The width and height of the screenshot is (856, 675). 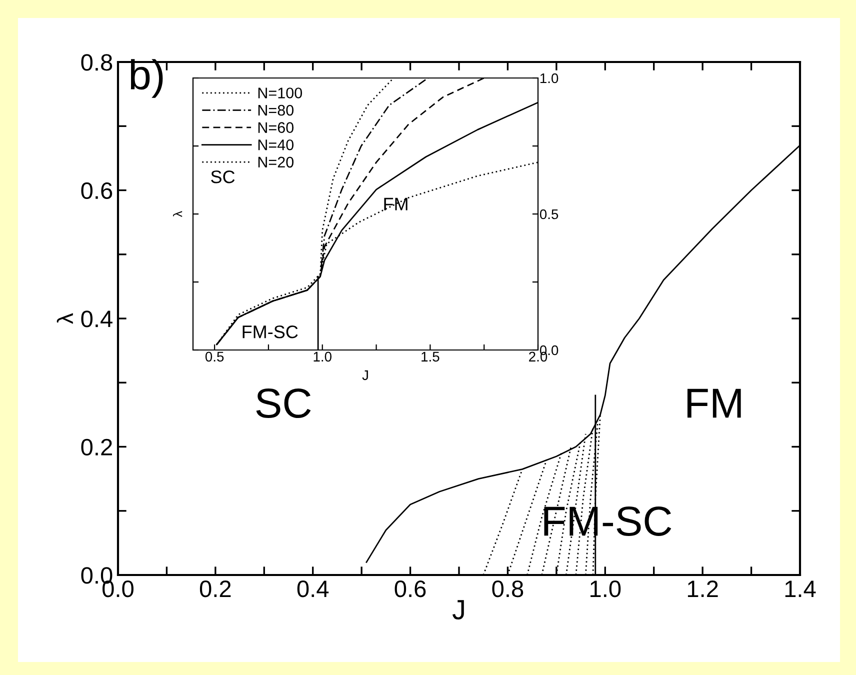 What do you see at coordinates (96, 62) in the screenshot?
I see `y-tick-label: 0.8` at bounding box center [96, 62].